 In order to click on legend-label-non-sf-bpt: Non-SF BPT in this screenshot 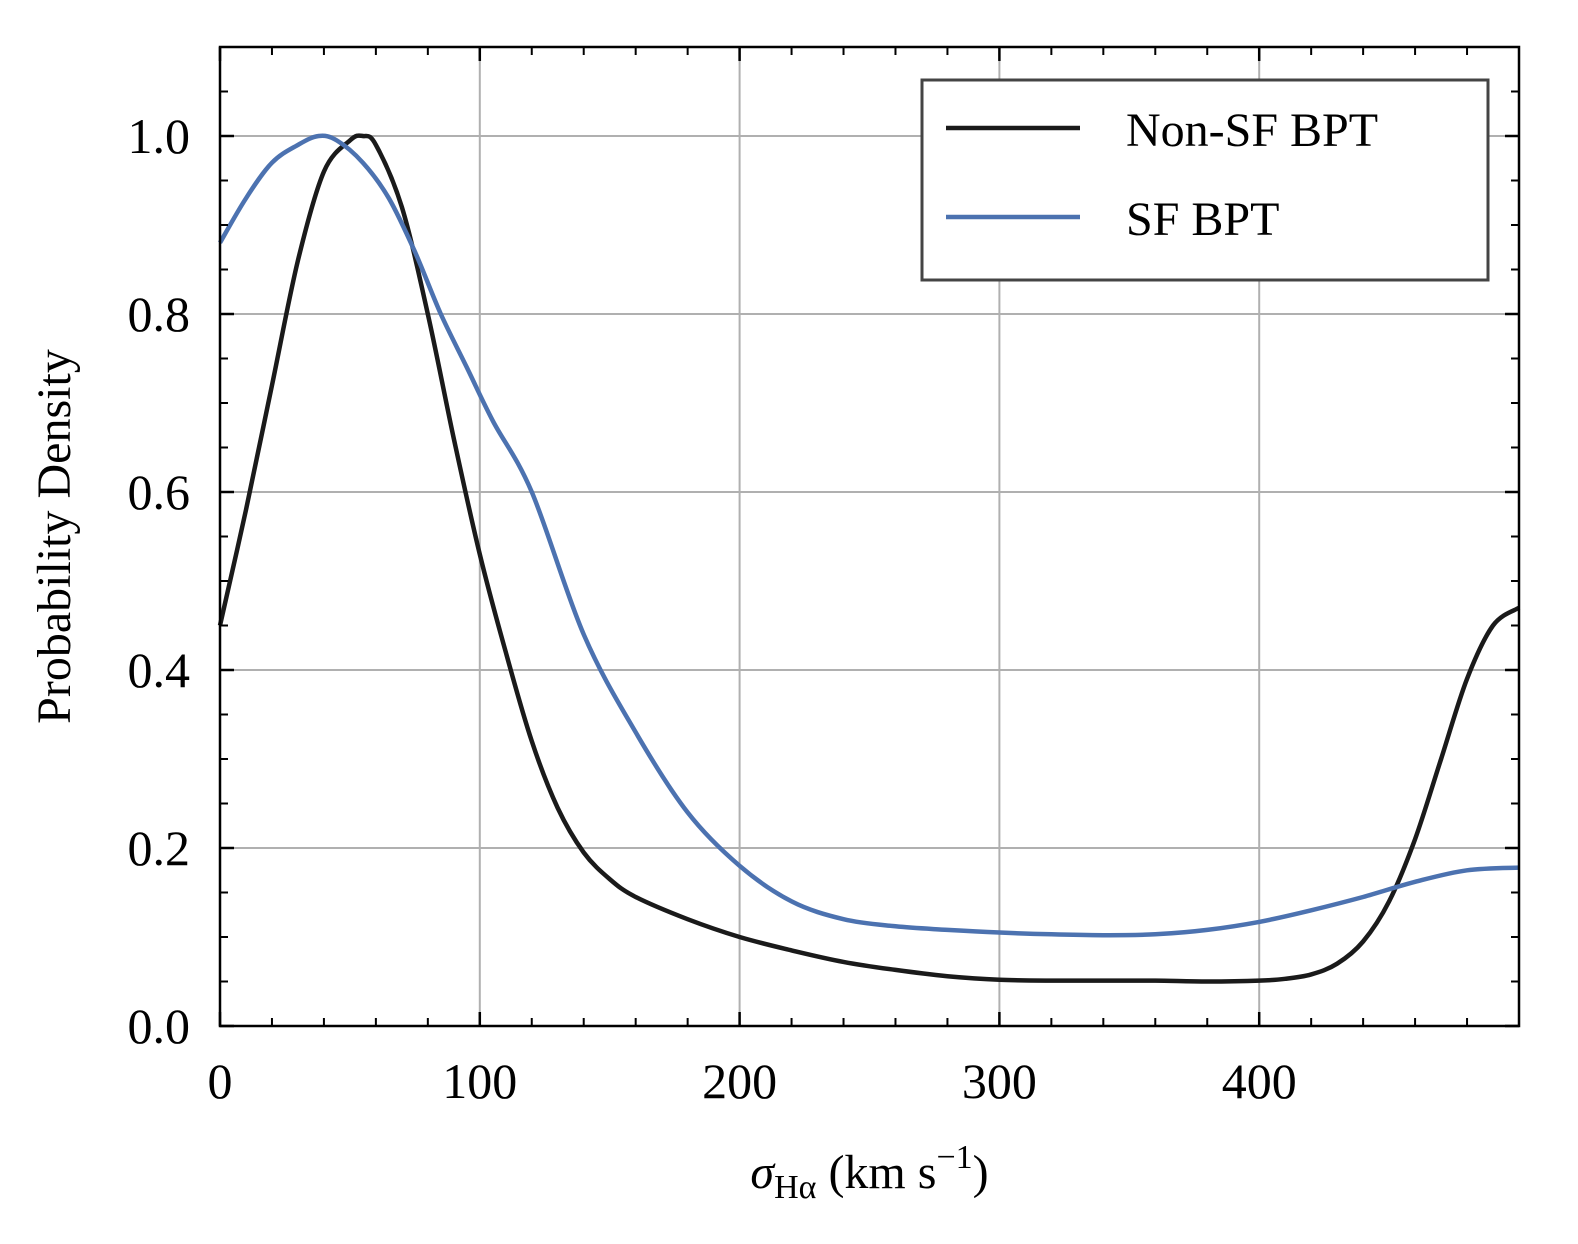, I will do `click(1252, 130)`.